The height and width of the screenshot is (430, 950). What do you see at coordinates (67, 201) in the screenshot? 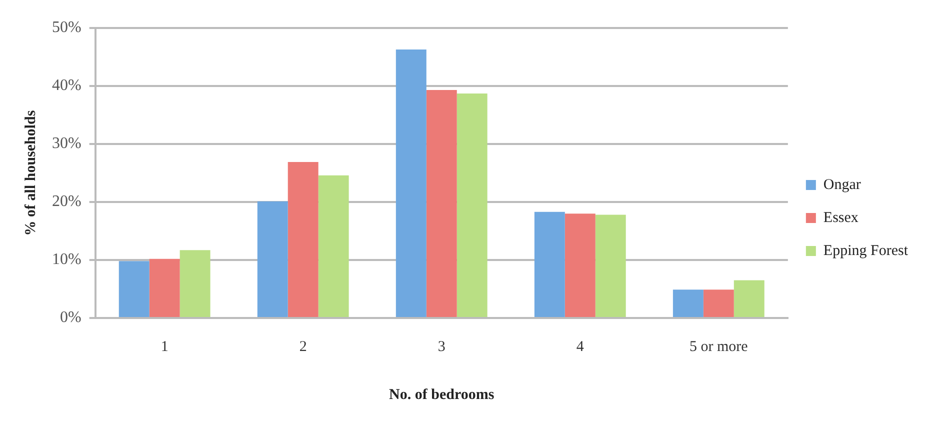
I see `y-tick-label: 20%` at bounding box center [67, 201].